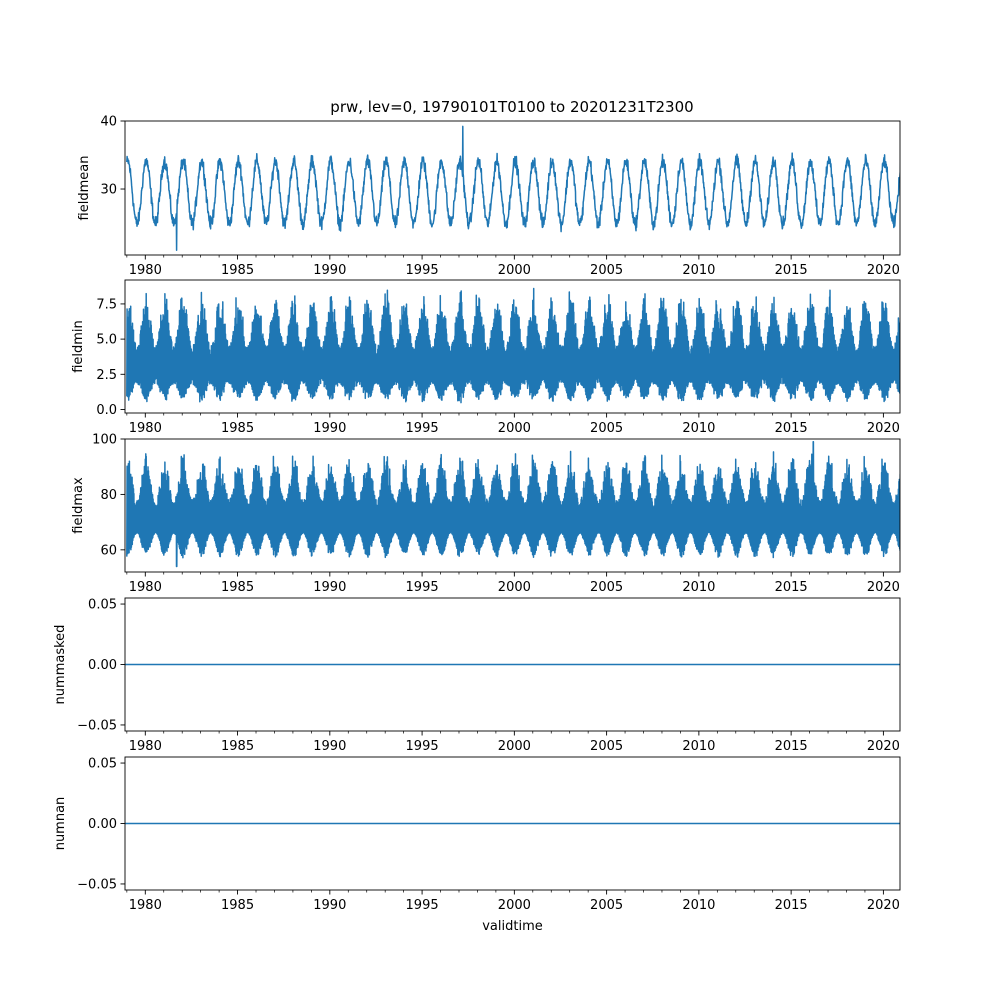 This screenshot has width=1000, height=1000. What do you see at coordinates (78, 346) in the screenshot?
I see `y-axis-label: fieldmin` at bounding box center [78, 346].